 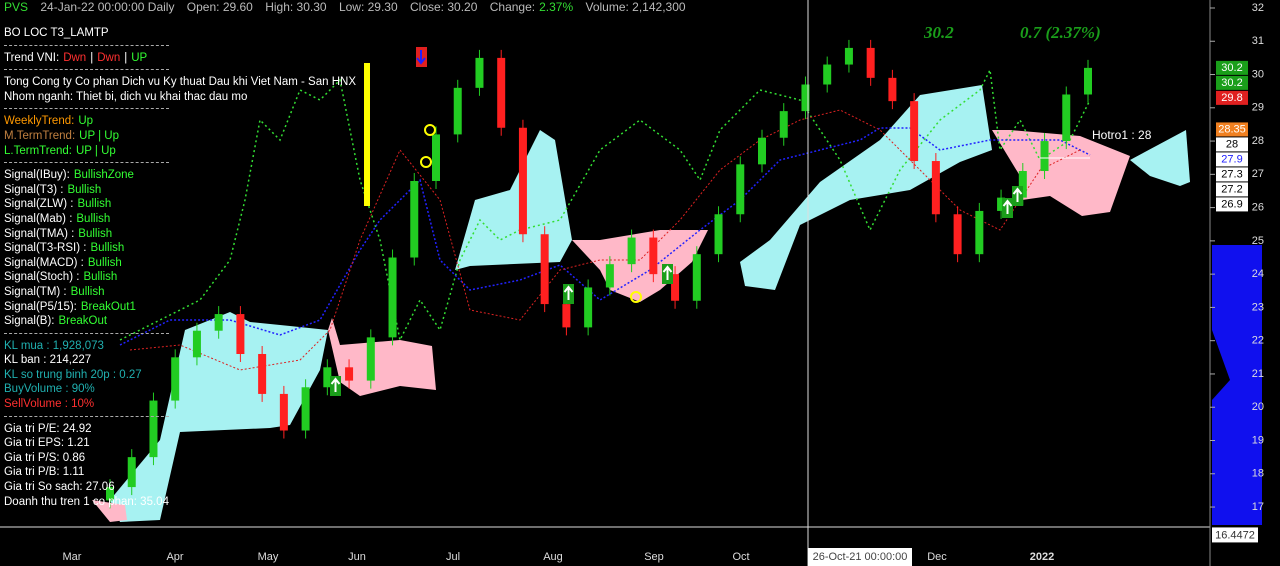 I want to click on panel-row: Signal(Stoch) : Bullish, so click(x=86, y=277).